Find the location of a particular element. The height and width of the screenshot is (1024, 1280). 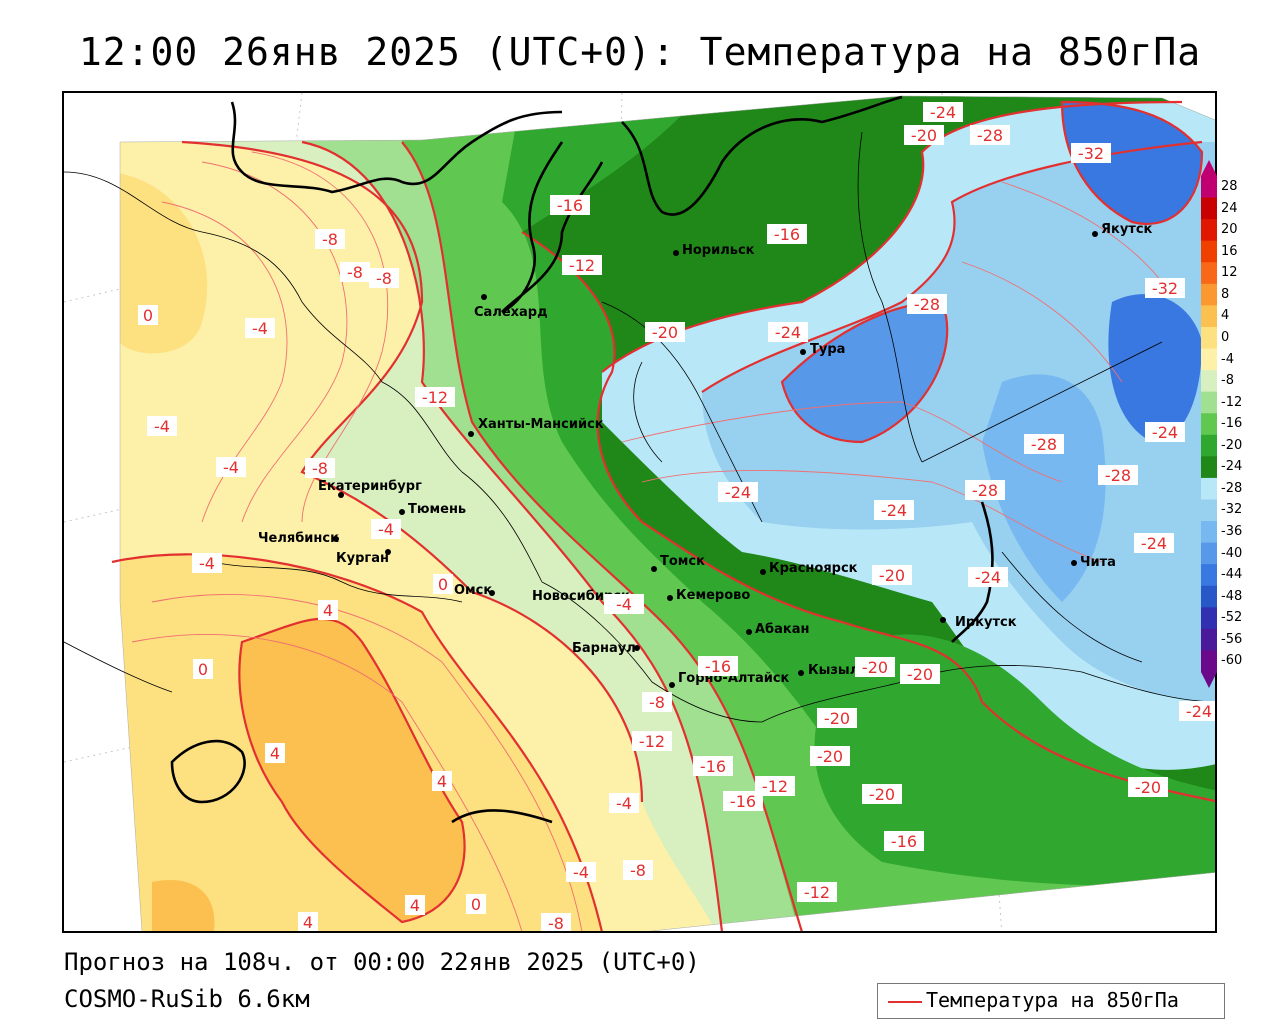

svg-text: Тюмень is located at coordinates (437, 509).